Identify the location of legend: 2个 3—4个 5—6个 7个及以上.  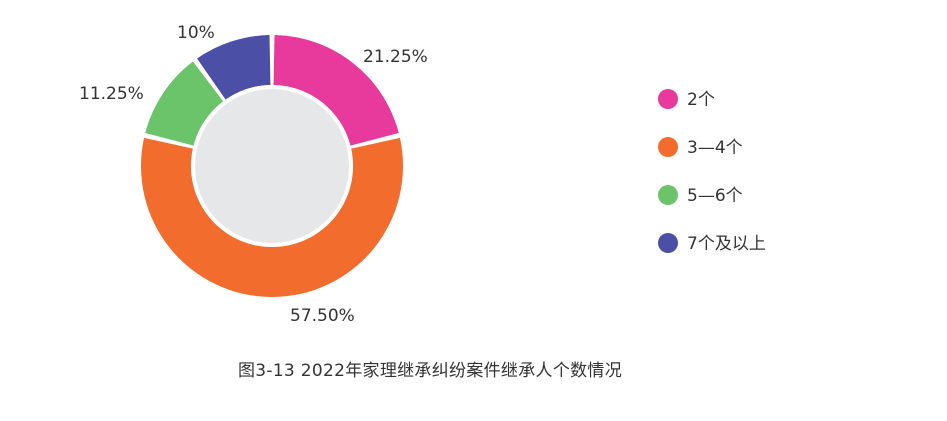
(712, 171).